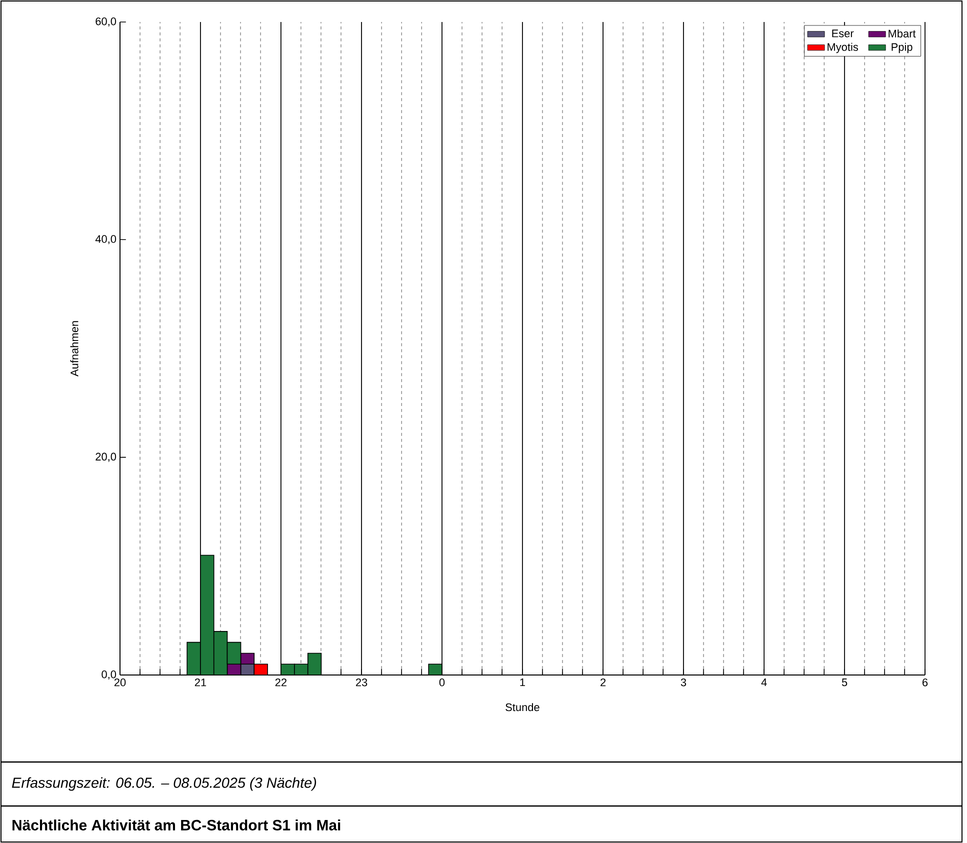  What do you see at coordinates (442, 682) in the screenshot?
I see `x-tick-label: 0` at bounding box center [442, 682].